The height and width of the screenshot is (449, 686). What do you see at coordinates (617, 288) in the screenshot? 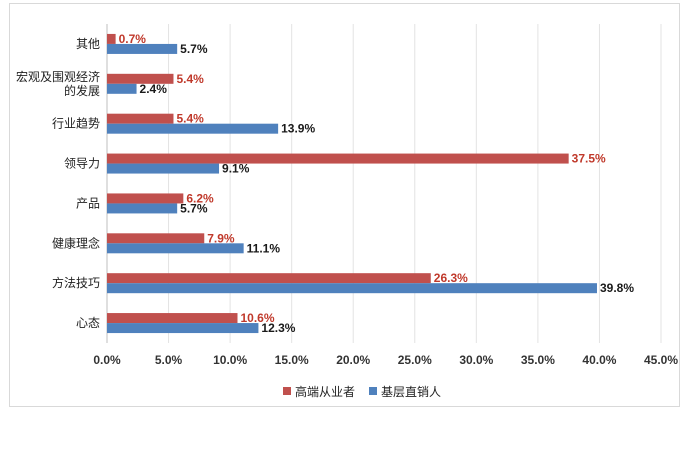
I see `data-label: 39.8%` at bounding box center [617, 288].